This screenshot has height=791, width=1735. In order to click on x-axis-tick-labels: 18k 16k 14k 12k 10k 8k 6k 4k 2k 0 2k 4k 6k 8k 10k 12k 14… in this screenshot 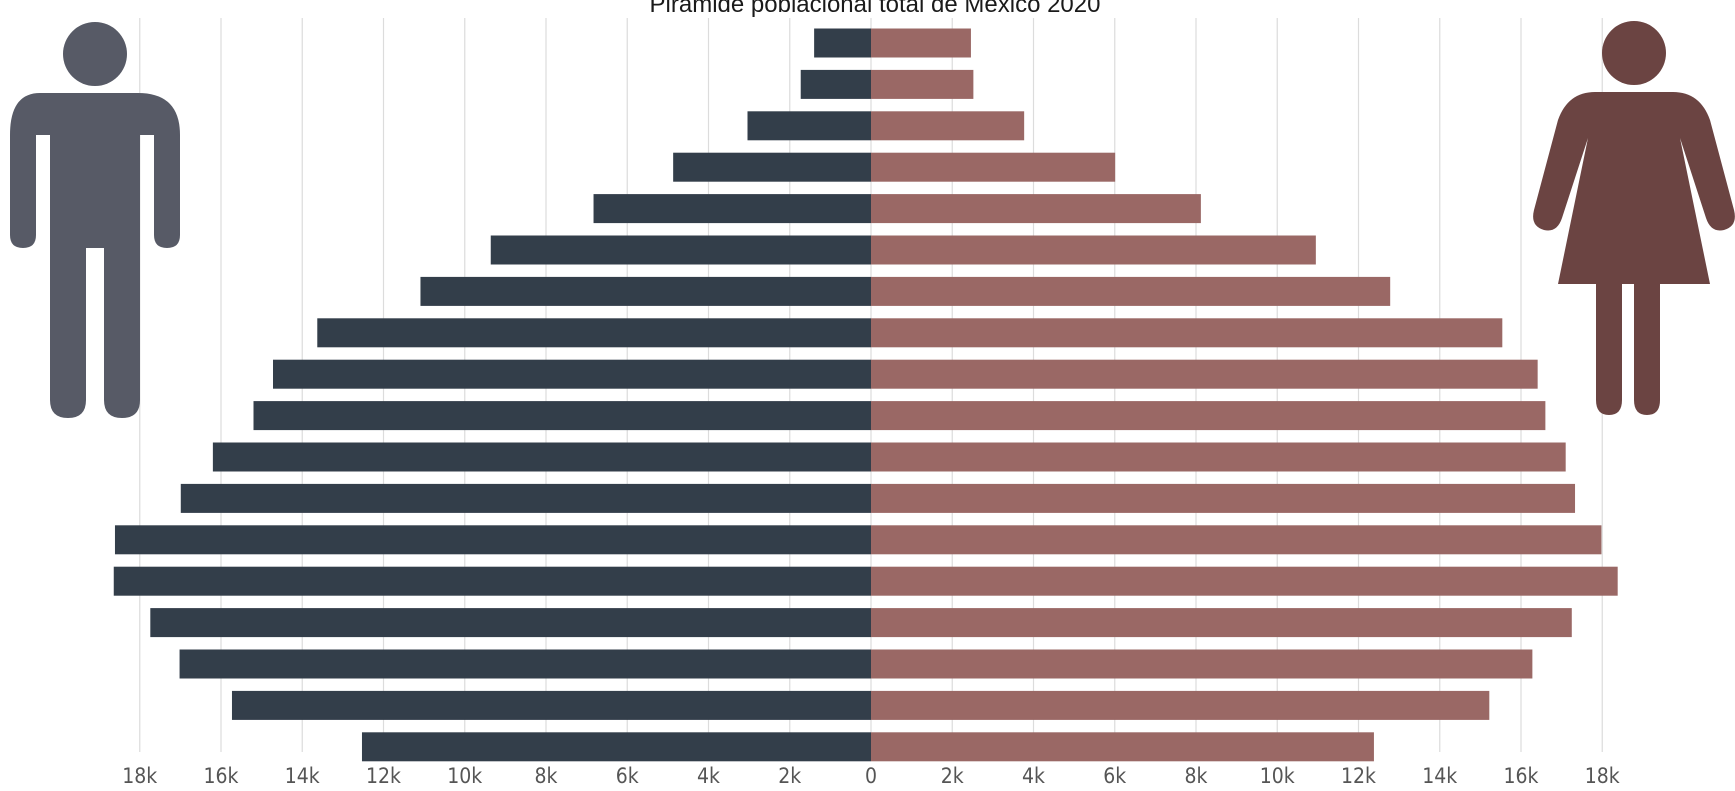, I will do `click(871, 776)`.